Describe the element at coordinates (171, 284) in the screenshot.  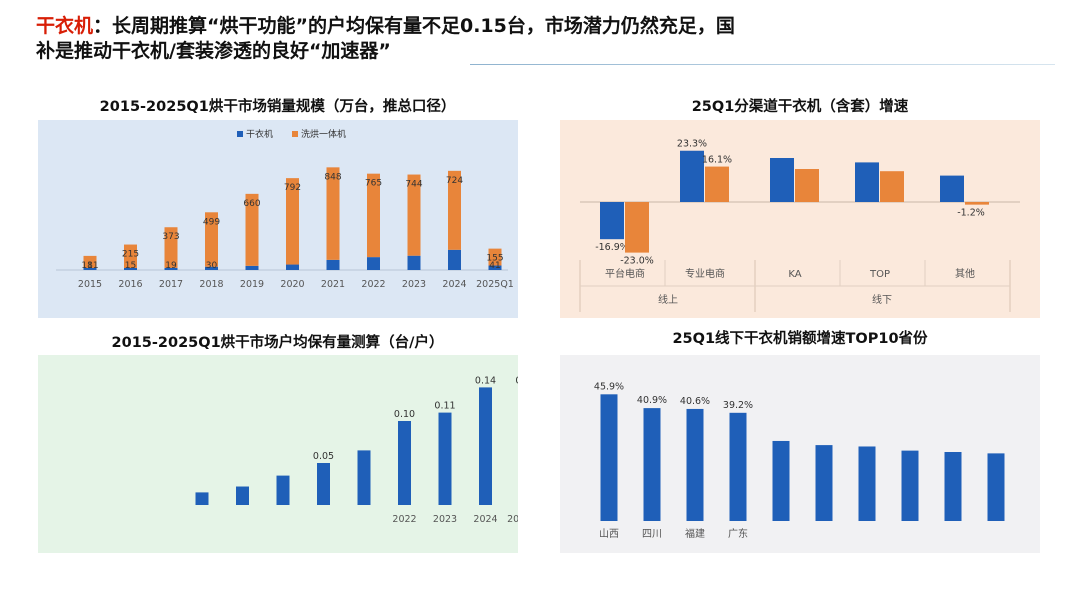
I see `sales-x-tick-label: 2017` at that location.